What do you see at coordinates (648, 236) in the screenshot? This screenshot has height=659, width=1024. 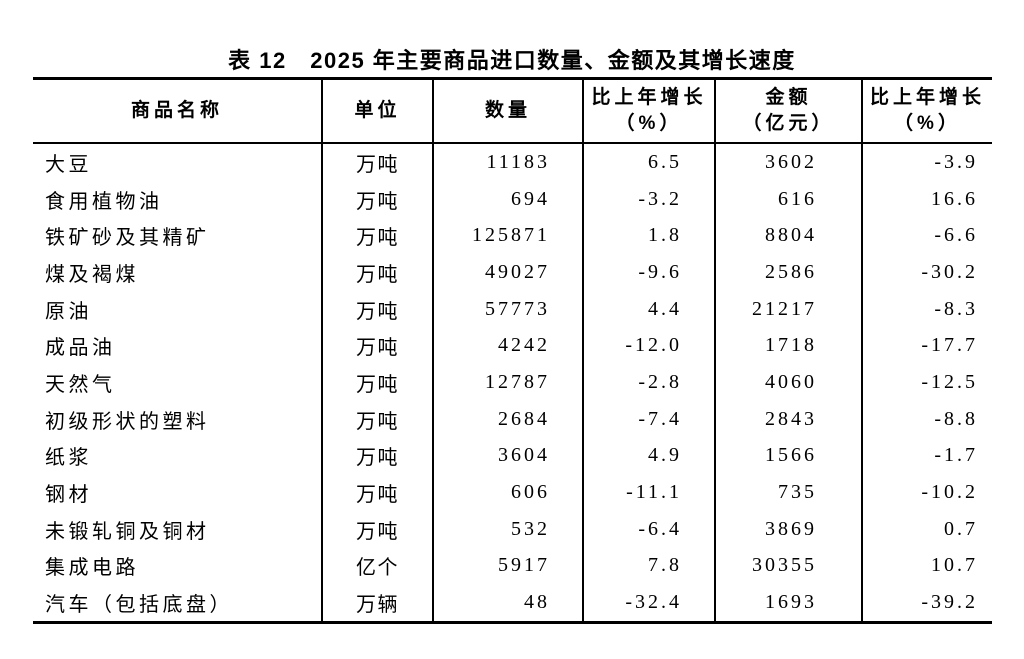 I see `cell-quantity-growth: 1.8` at bounding box center [648, 236].